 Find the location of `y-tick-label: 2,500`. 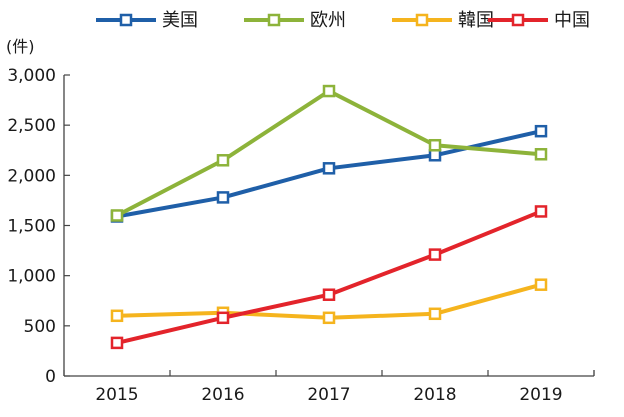

y-tick-label: 2,500 is located at coordinates (31, 126).